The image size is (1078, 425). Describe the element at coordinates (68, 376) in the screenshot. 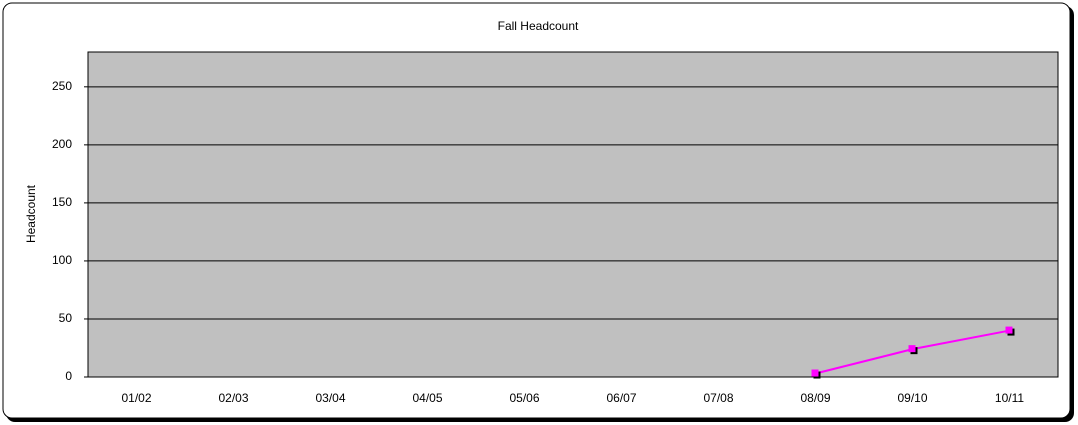

I see `y-tick-label: 0` at that location.